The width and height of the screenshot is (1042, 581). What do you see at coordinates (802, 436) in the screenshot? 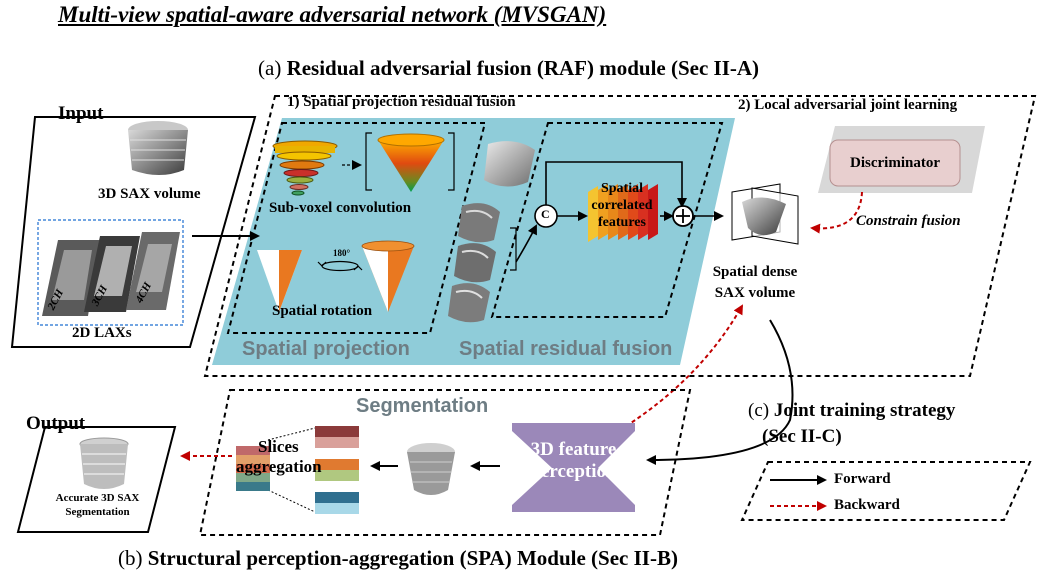
I see `joint-sec: (Sec II-C)` at bounding box center [802, 436].